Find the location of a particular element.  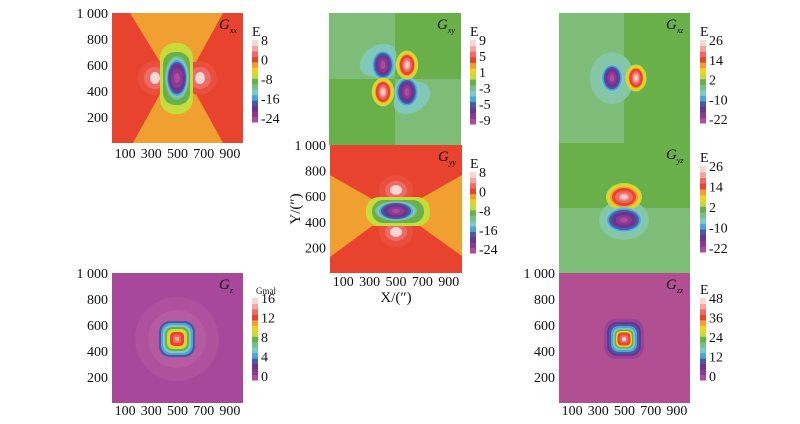

colorbar-tick-label: 26 is located at coordinates (716, 41).